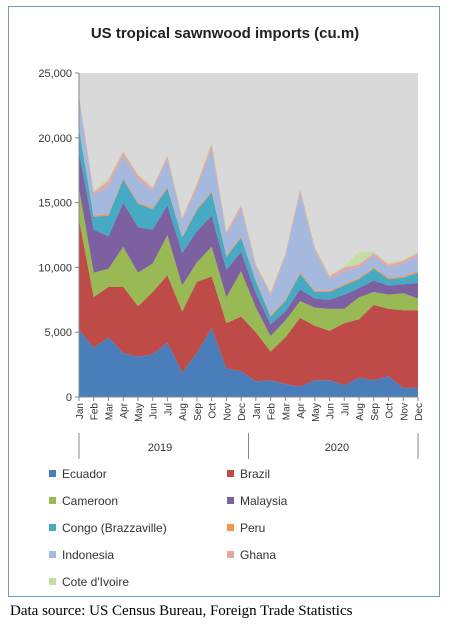  I want to click on legend-item-peru: Peru, so click(246, 528).